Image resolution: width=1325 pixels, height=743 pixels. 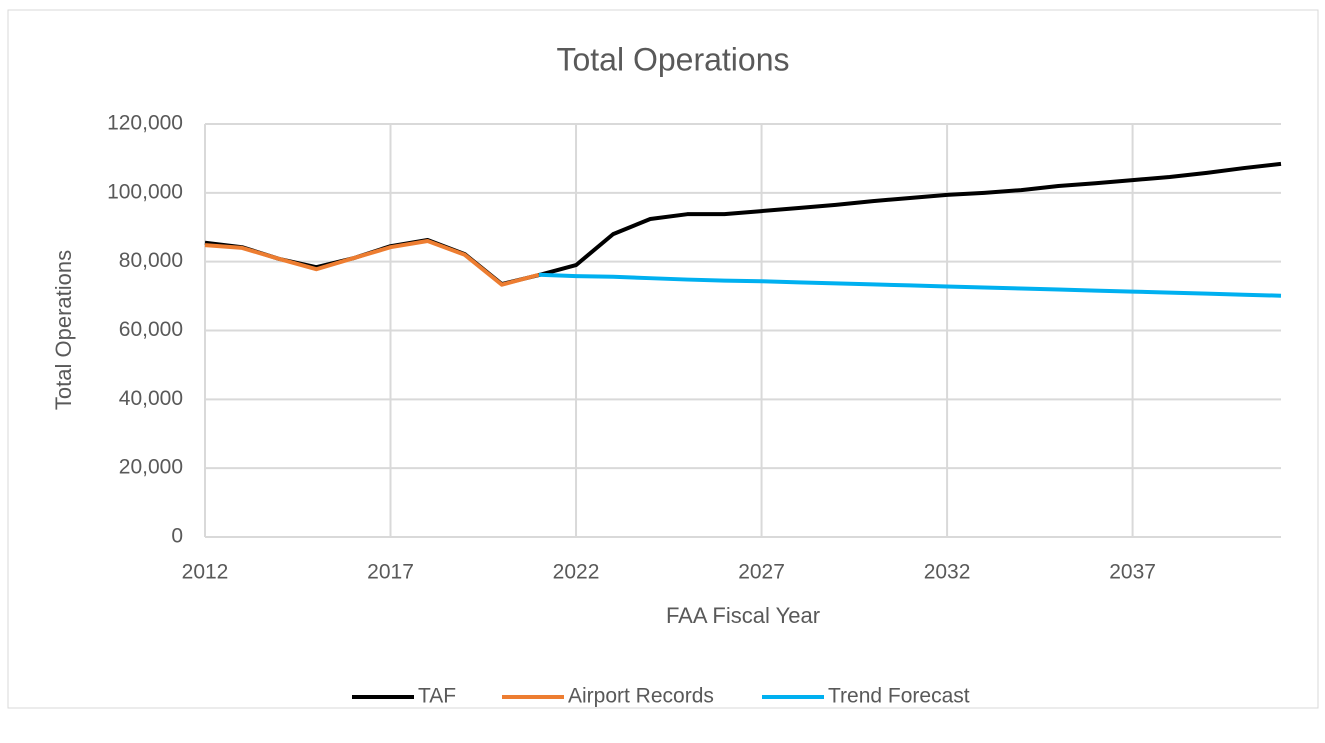 What do you see at coordinates (390, 572) in the screenshot?
I see `x-tick-label: 2017` at bounding box center [390, 572].